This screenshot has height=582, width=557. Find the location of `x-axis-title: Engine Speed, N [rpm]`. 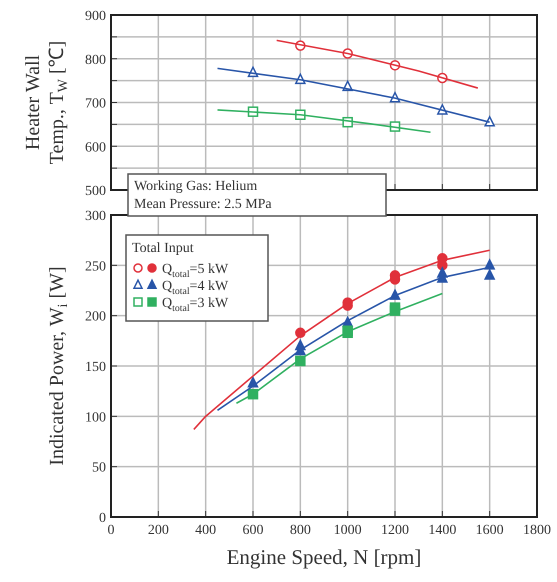

x-axis-title: Engine Speed, N [rpm] is located at coordinates (324, 557).